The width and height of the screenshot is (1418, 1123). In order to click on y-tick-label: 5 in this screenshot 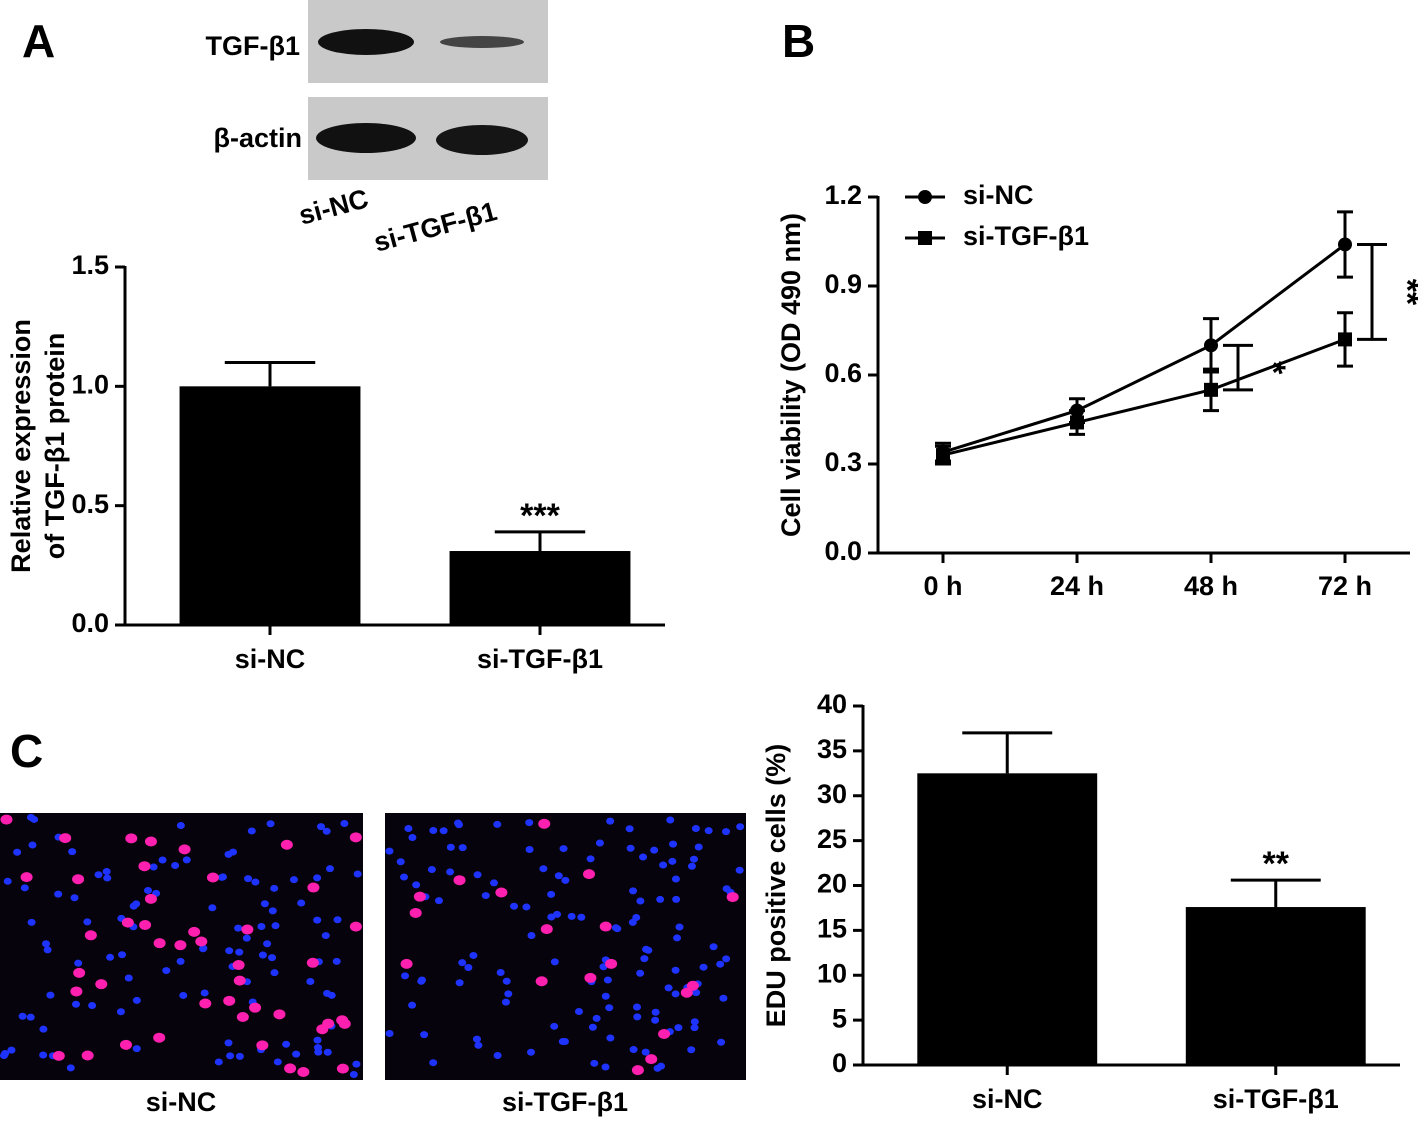, I will do `click(839, 1018)`.